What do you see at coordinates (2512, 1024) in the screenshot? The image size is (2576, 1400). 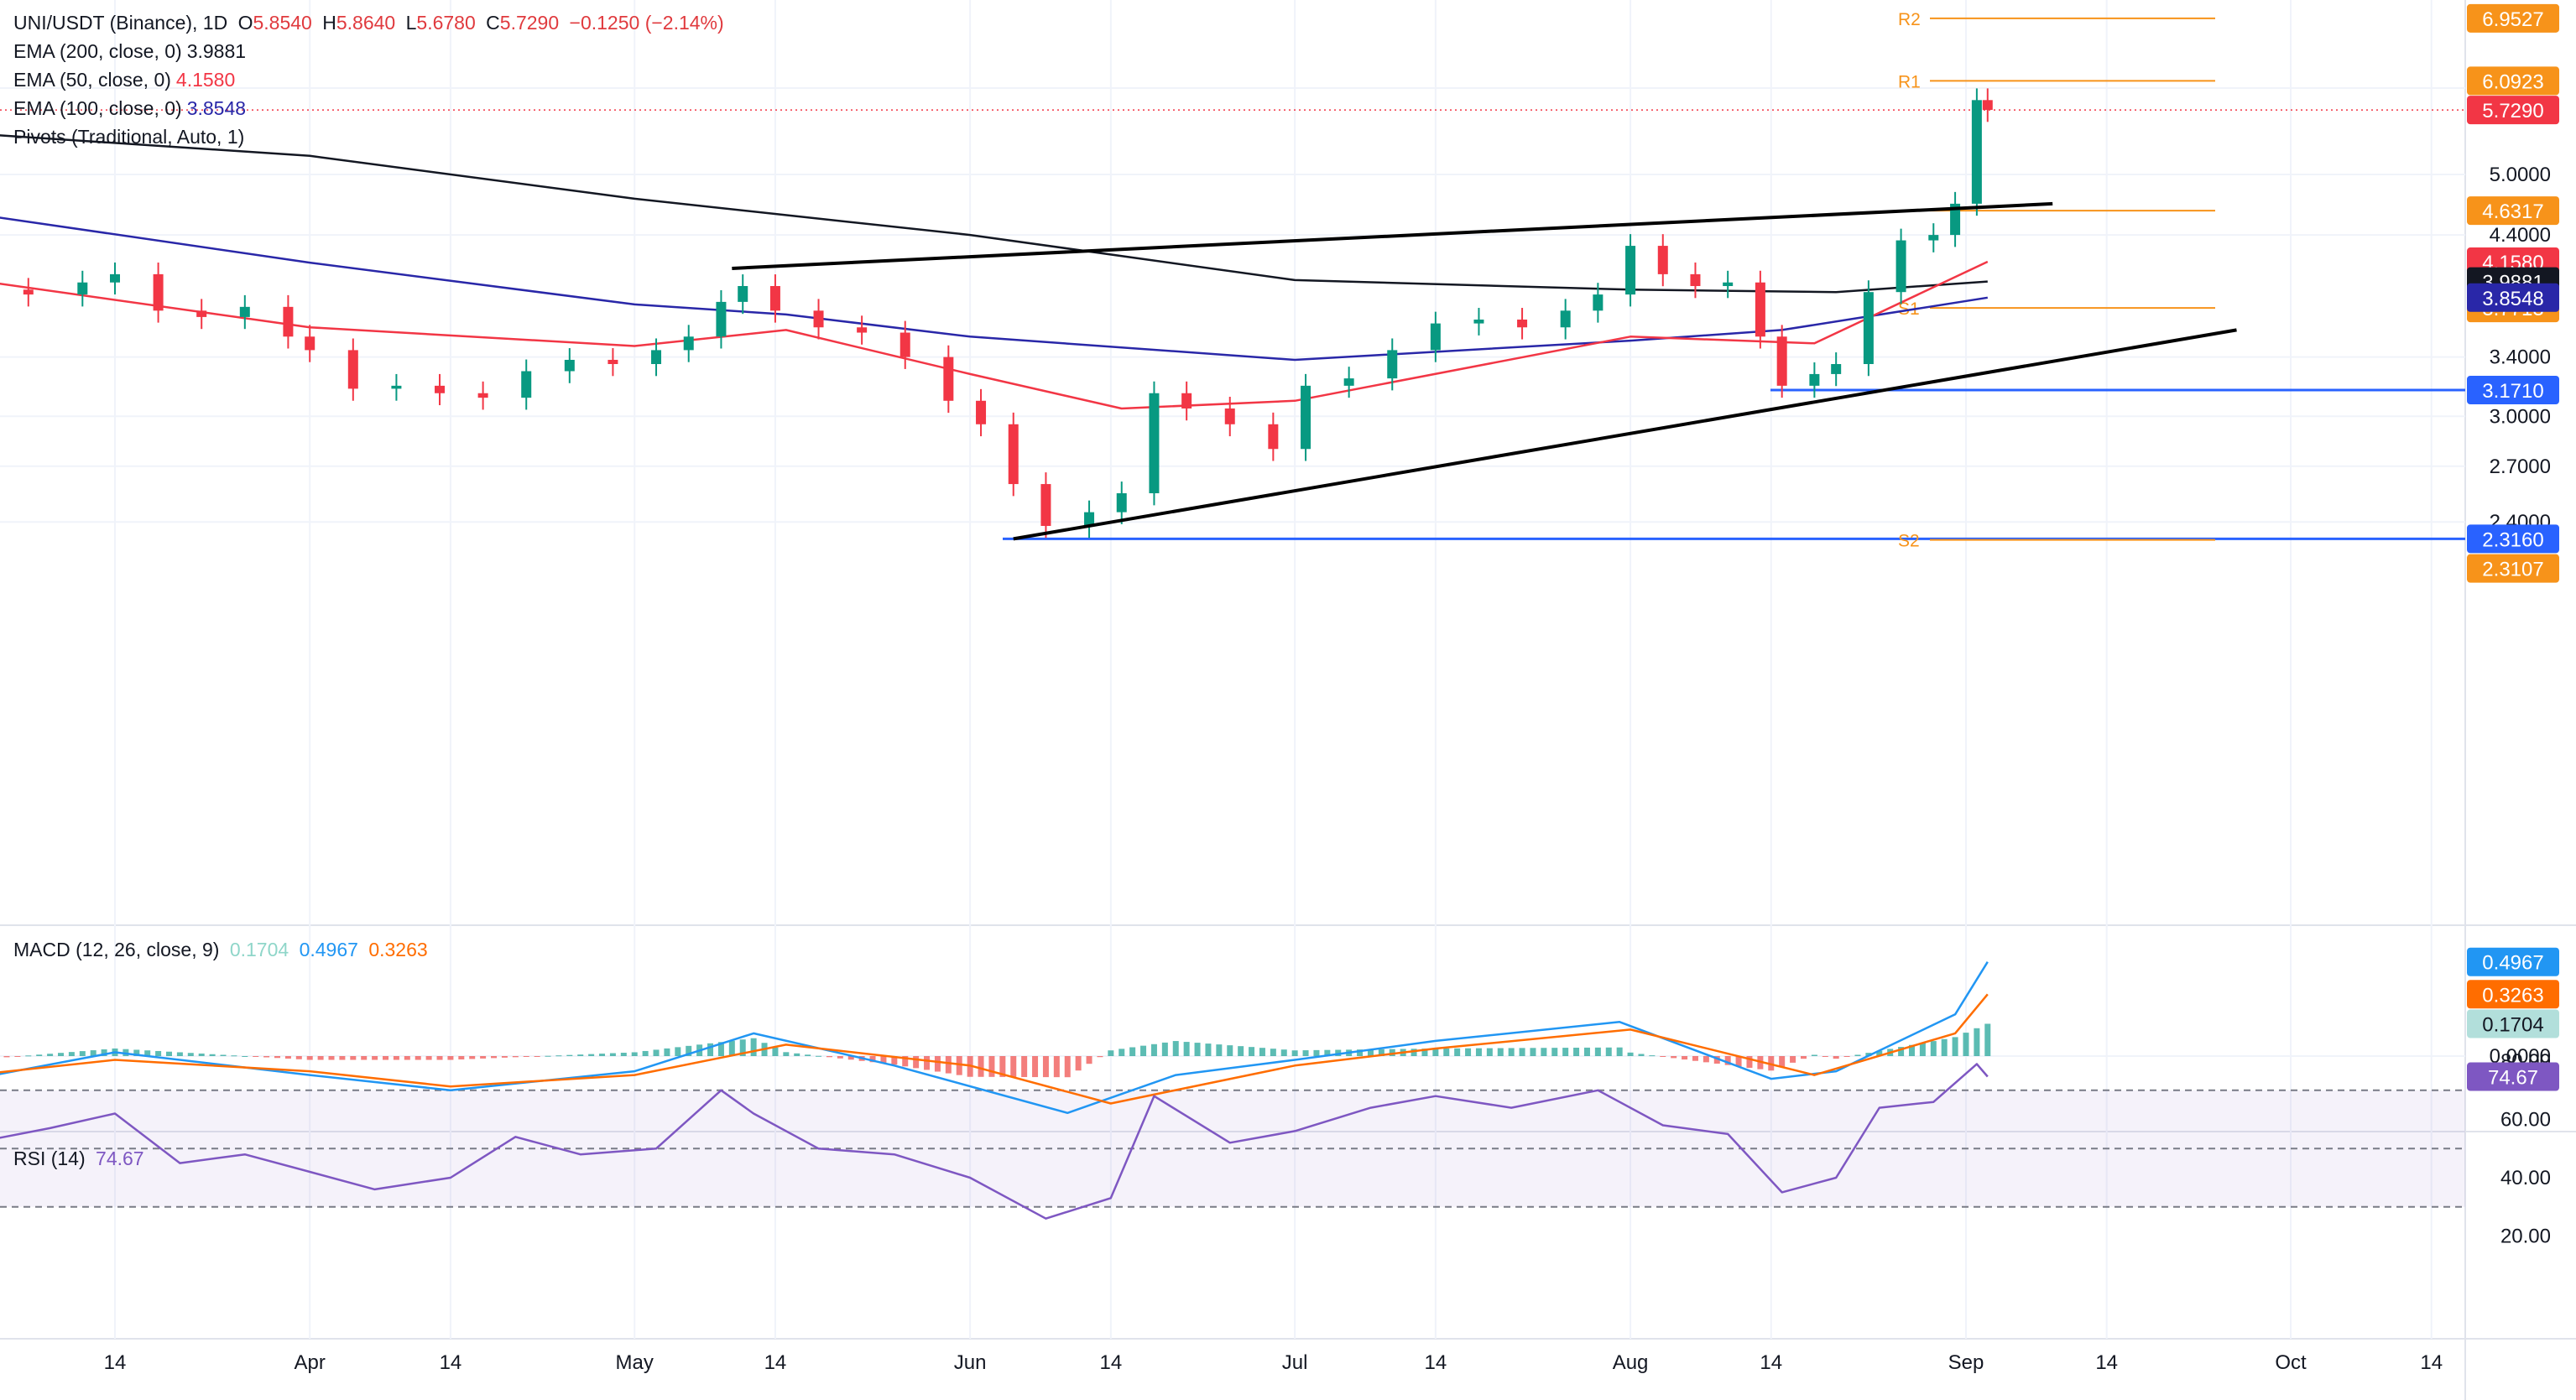 I see `hist-badge-text: 0.1704` at bounding box center [2512, 1024].